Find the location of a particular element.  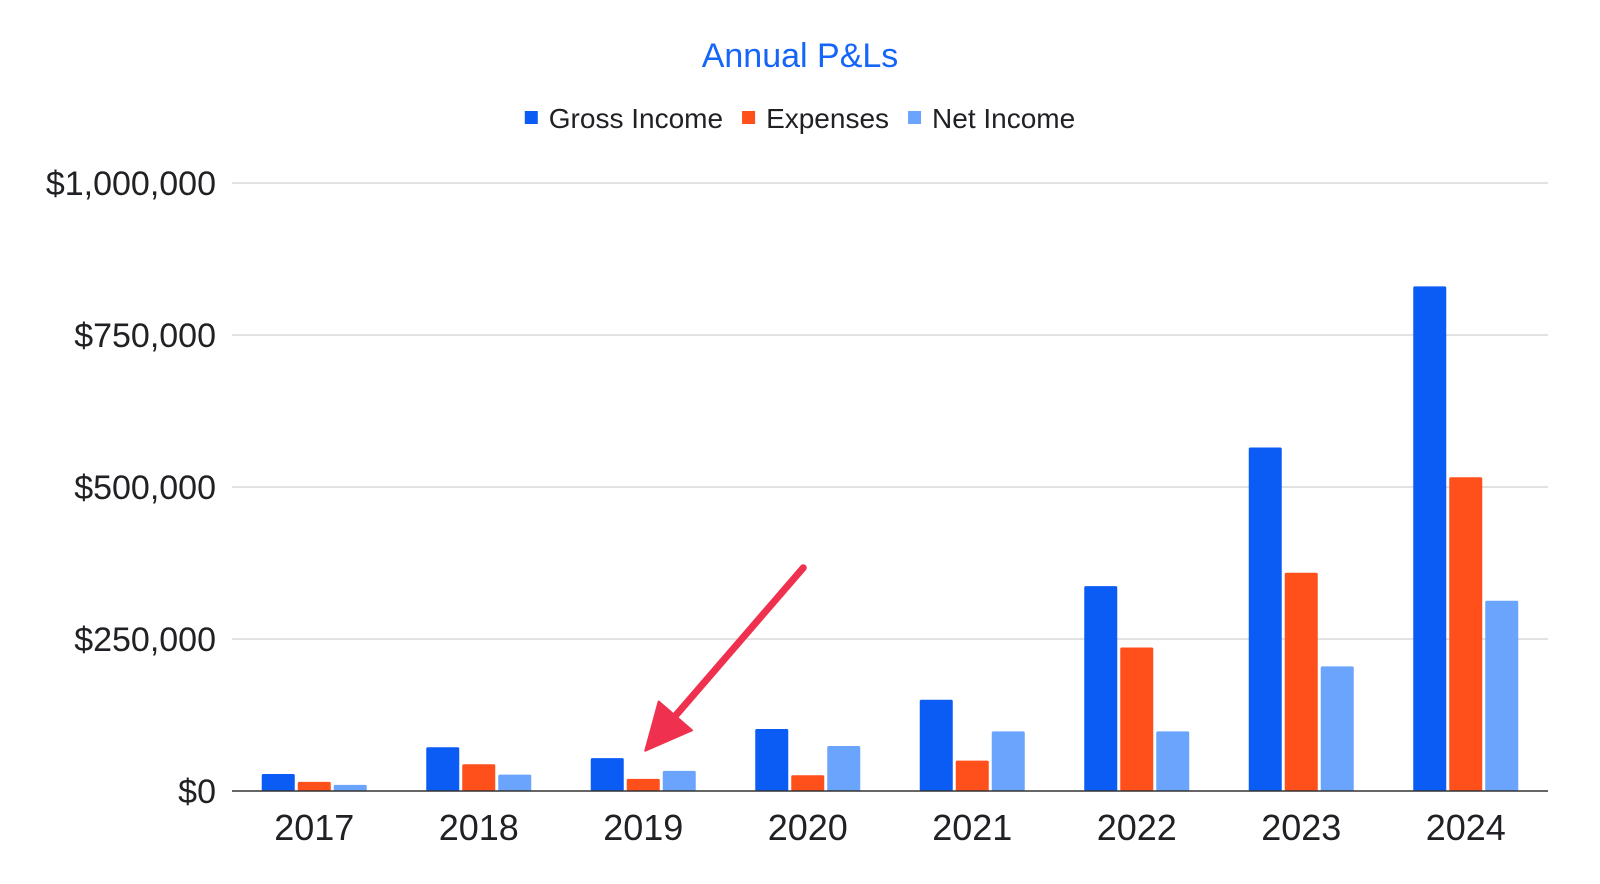

y-tick-label: $750,000 is located at coordinates (145, 336).